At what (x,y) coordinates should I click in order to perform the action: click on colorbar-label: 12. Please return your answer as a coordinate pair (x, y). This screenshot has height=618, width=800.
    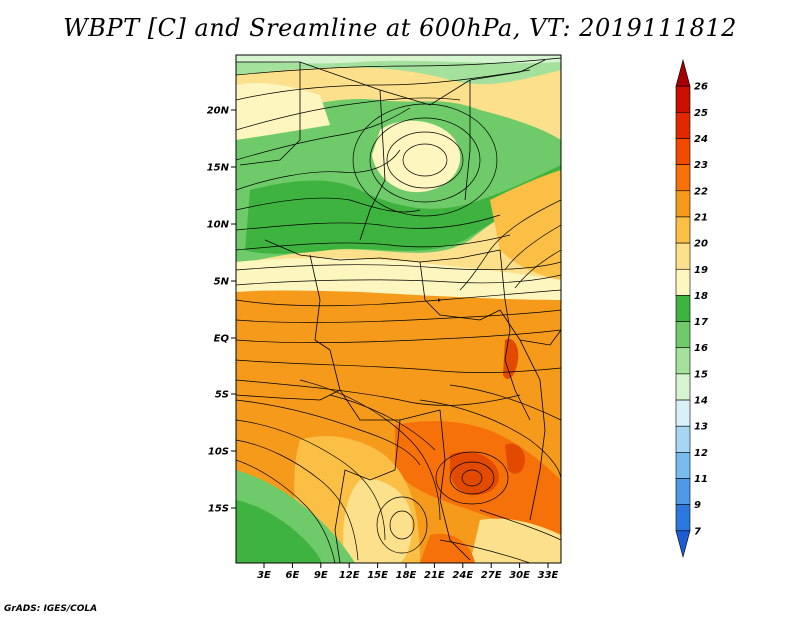
    Looking at the image, I should click on (701, 453).